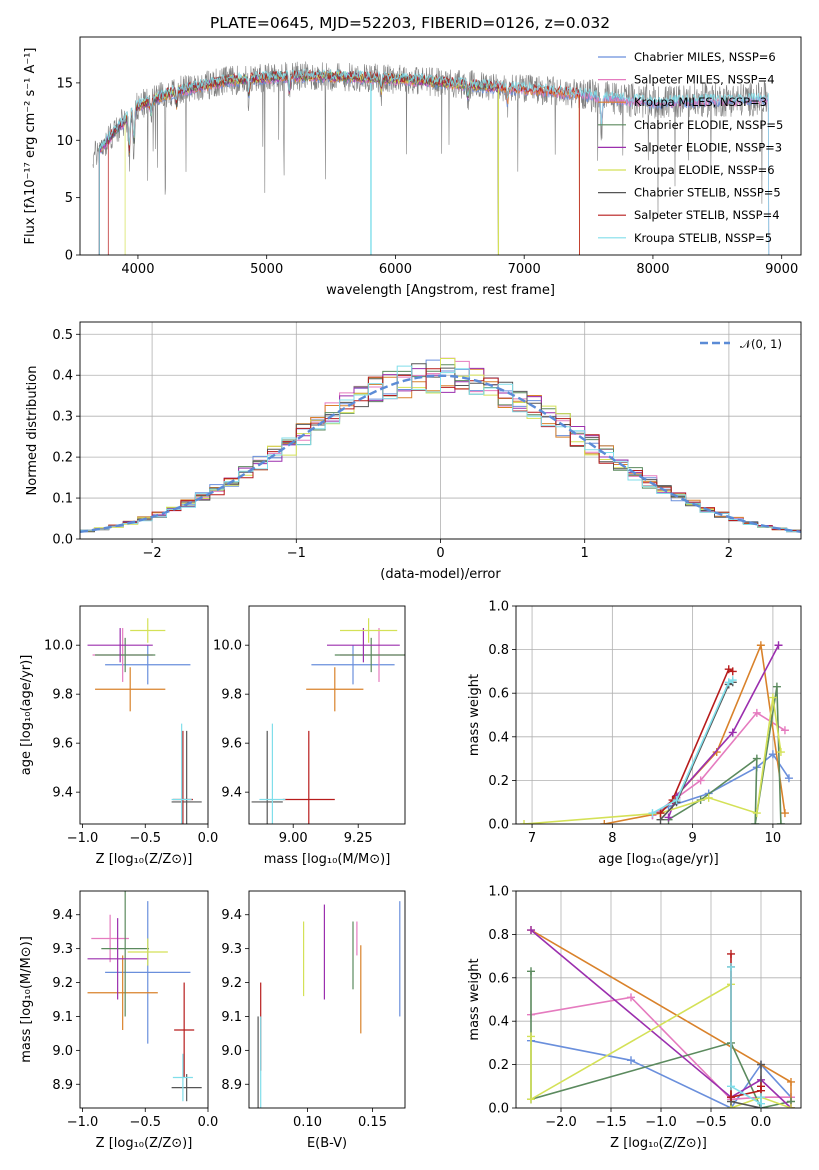 This screenshot has width=819, height=1170. What do you see at coordinates (62, 949) in the screenshot?
I see `y-tick-label: 9.3` at bounding box center [62, 949].